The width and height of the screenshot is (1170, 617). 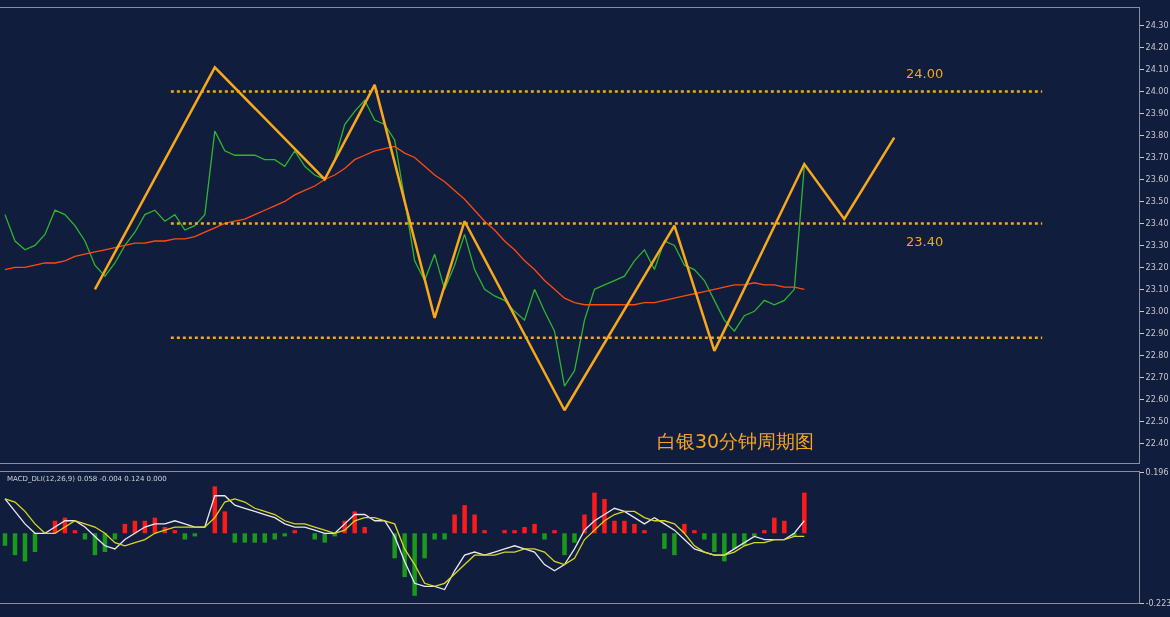 What do you see at coordinates (1157, 48) in the screenshot?
I see `y-tick-label: 24.20` at bounding box center [1157, 48].